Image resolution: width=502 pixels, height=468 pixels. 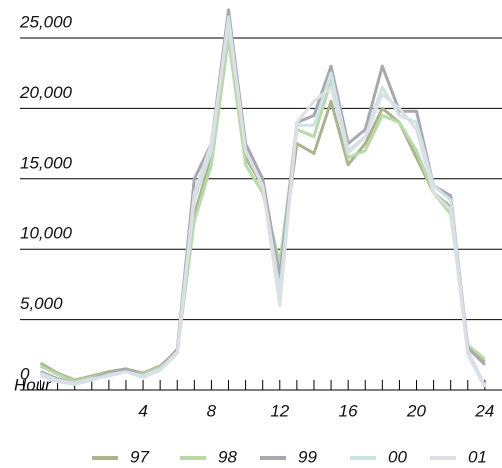 I want to click on y-tick-label: 0, so click(x=25, y=373).